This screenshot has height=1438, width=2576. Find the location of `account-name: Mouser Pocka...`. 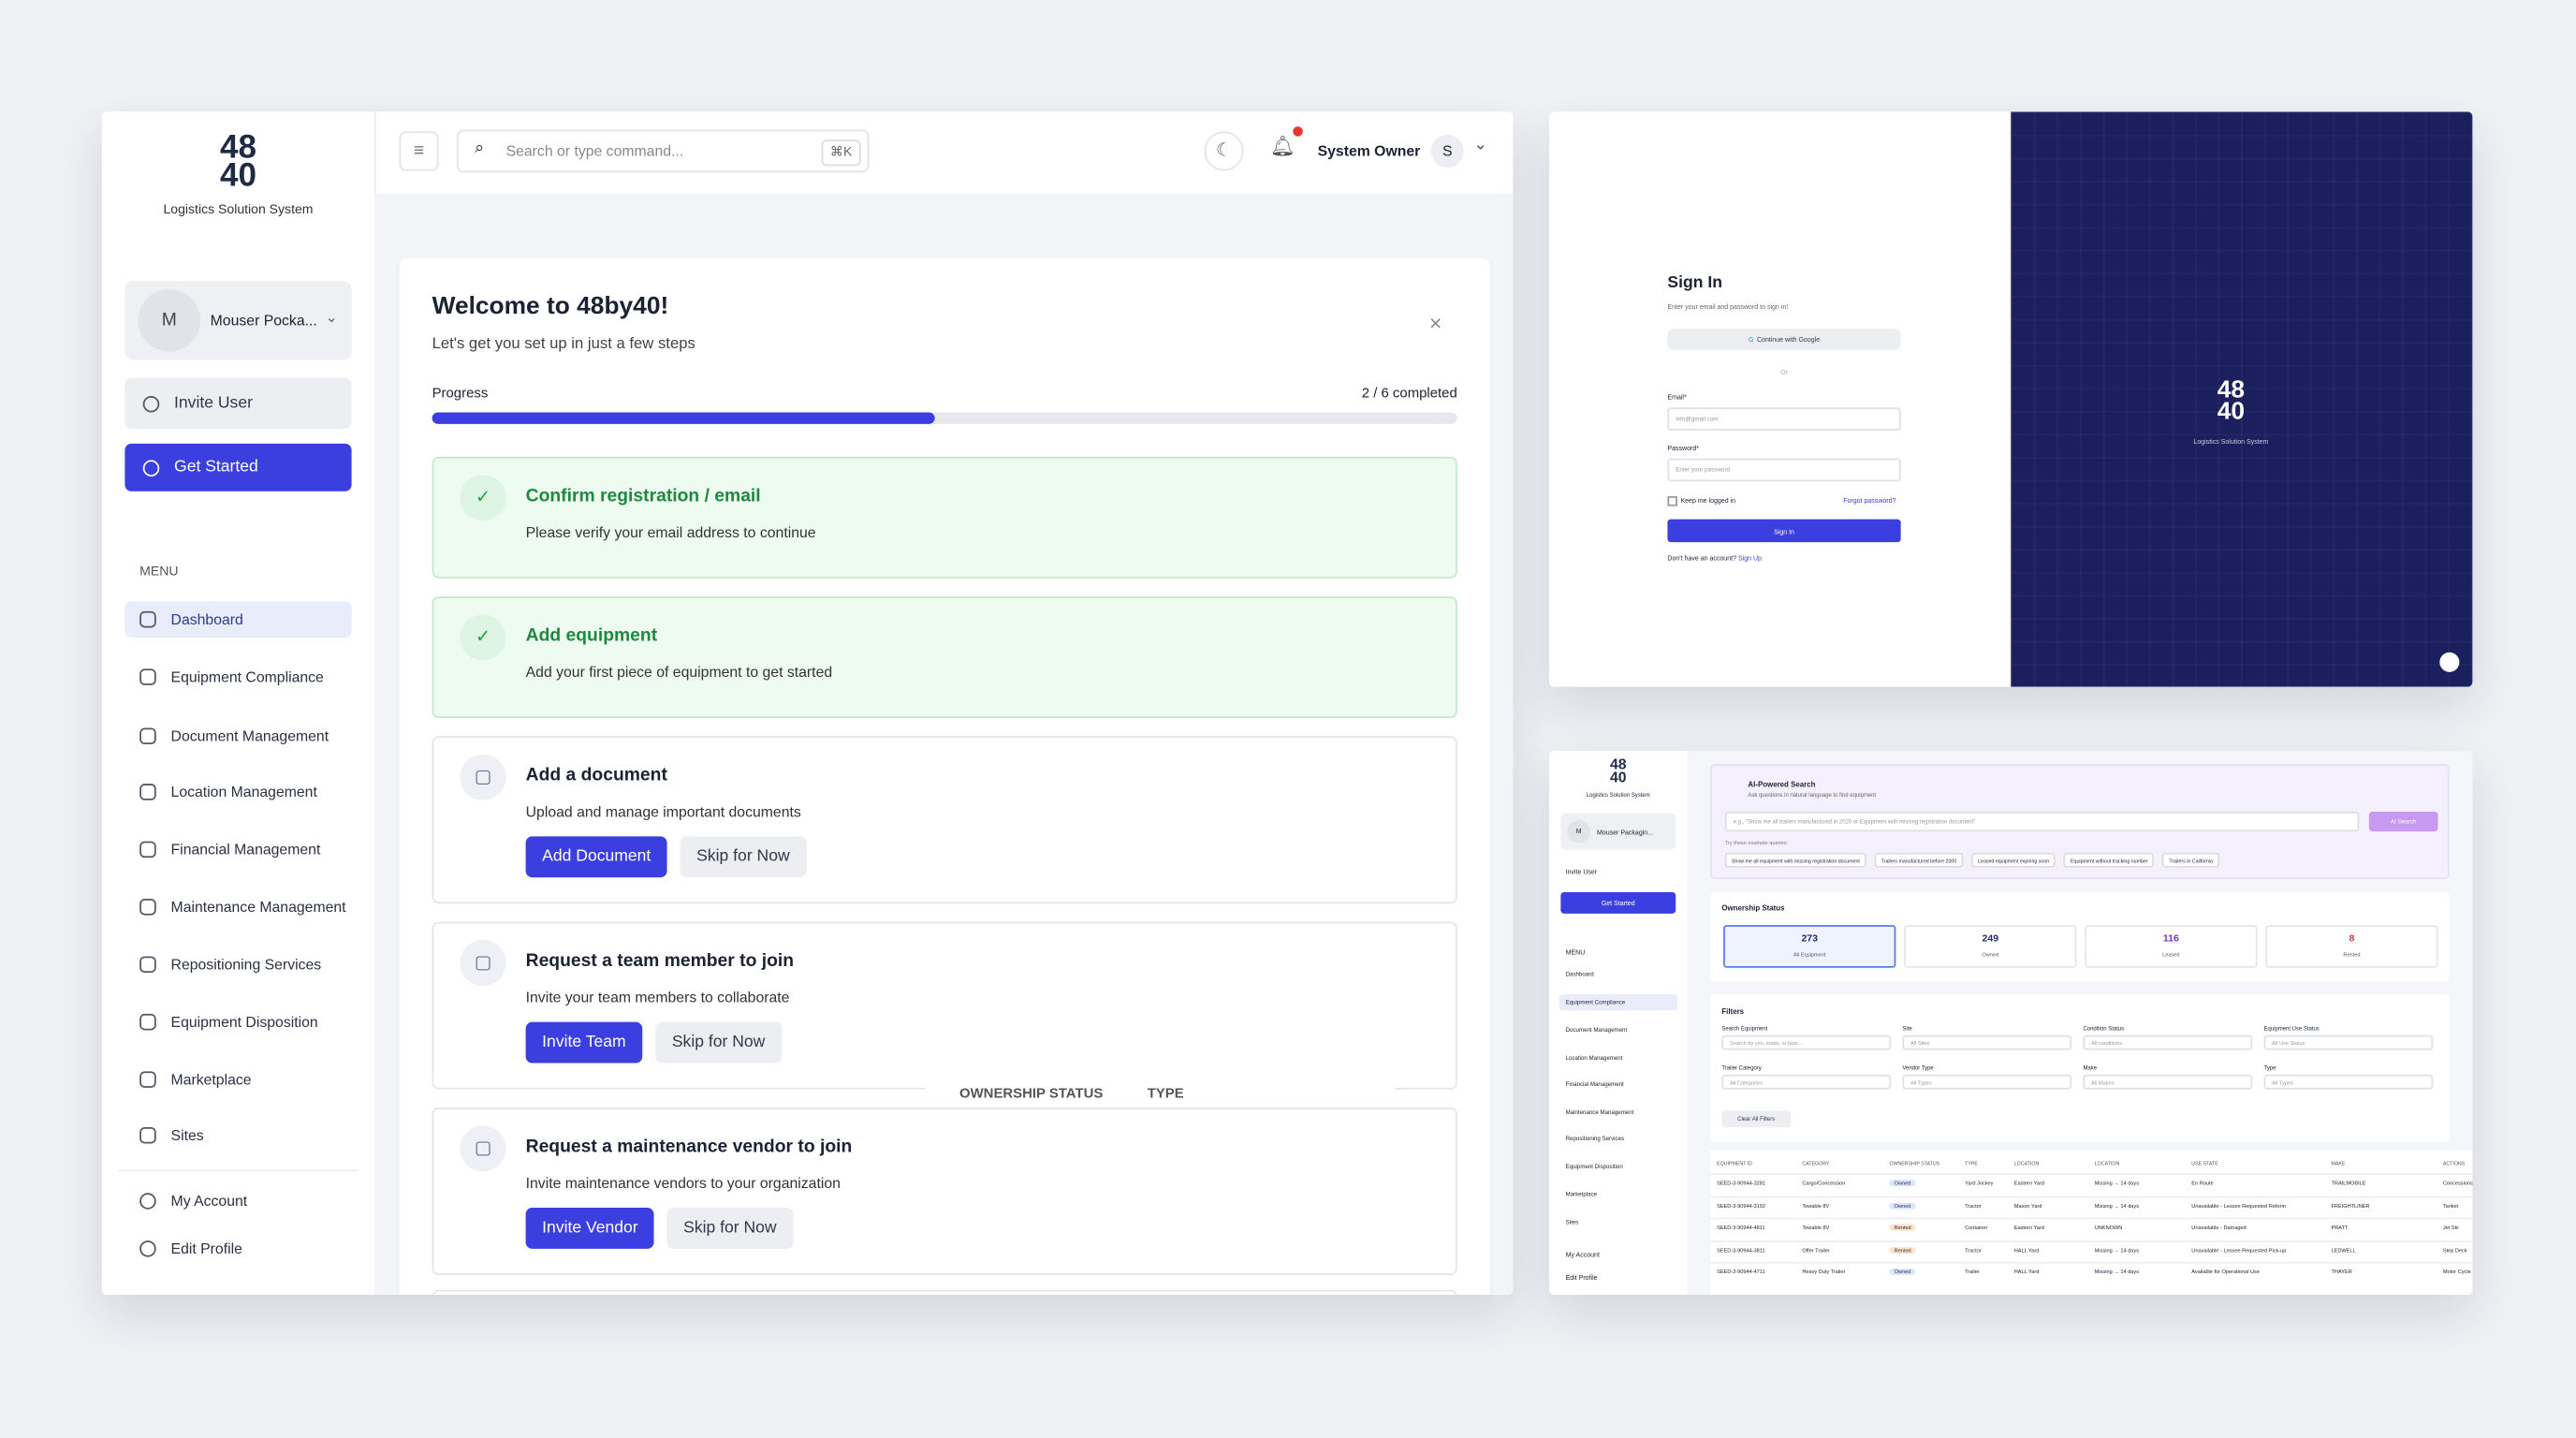

account-name: Mouser Pocka... is located at coordinates (263, 321).